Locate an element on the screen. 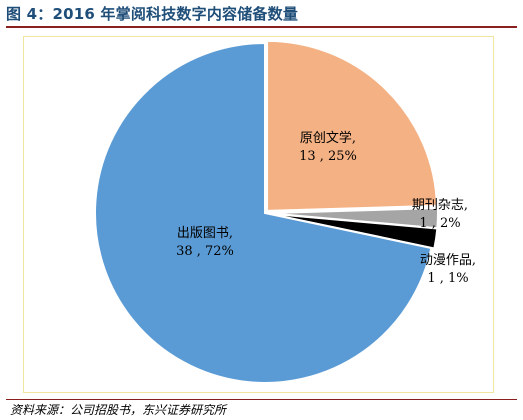 The image size is (523, 420). slice-label-name-1: 原创文学, is located at coordinates (328, 138).